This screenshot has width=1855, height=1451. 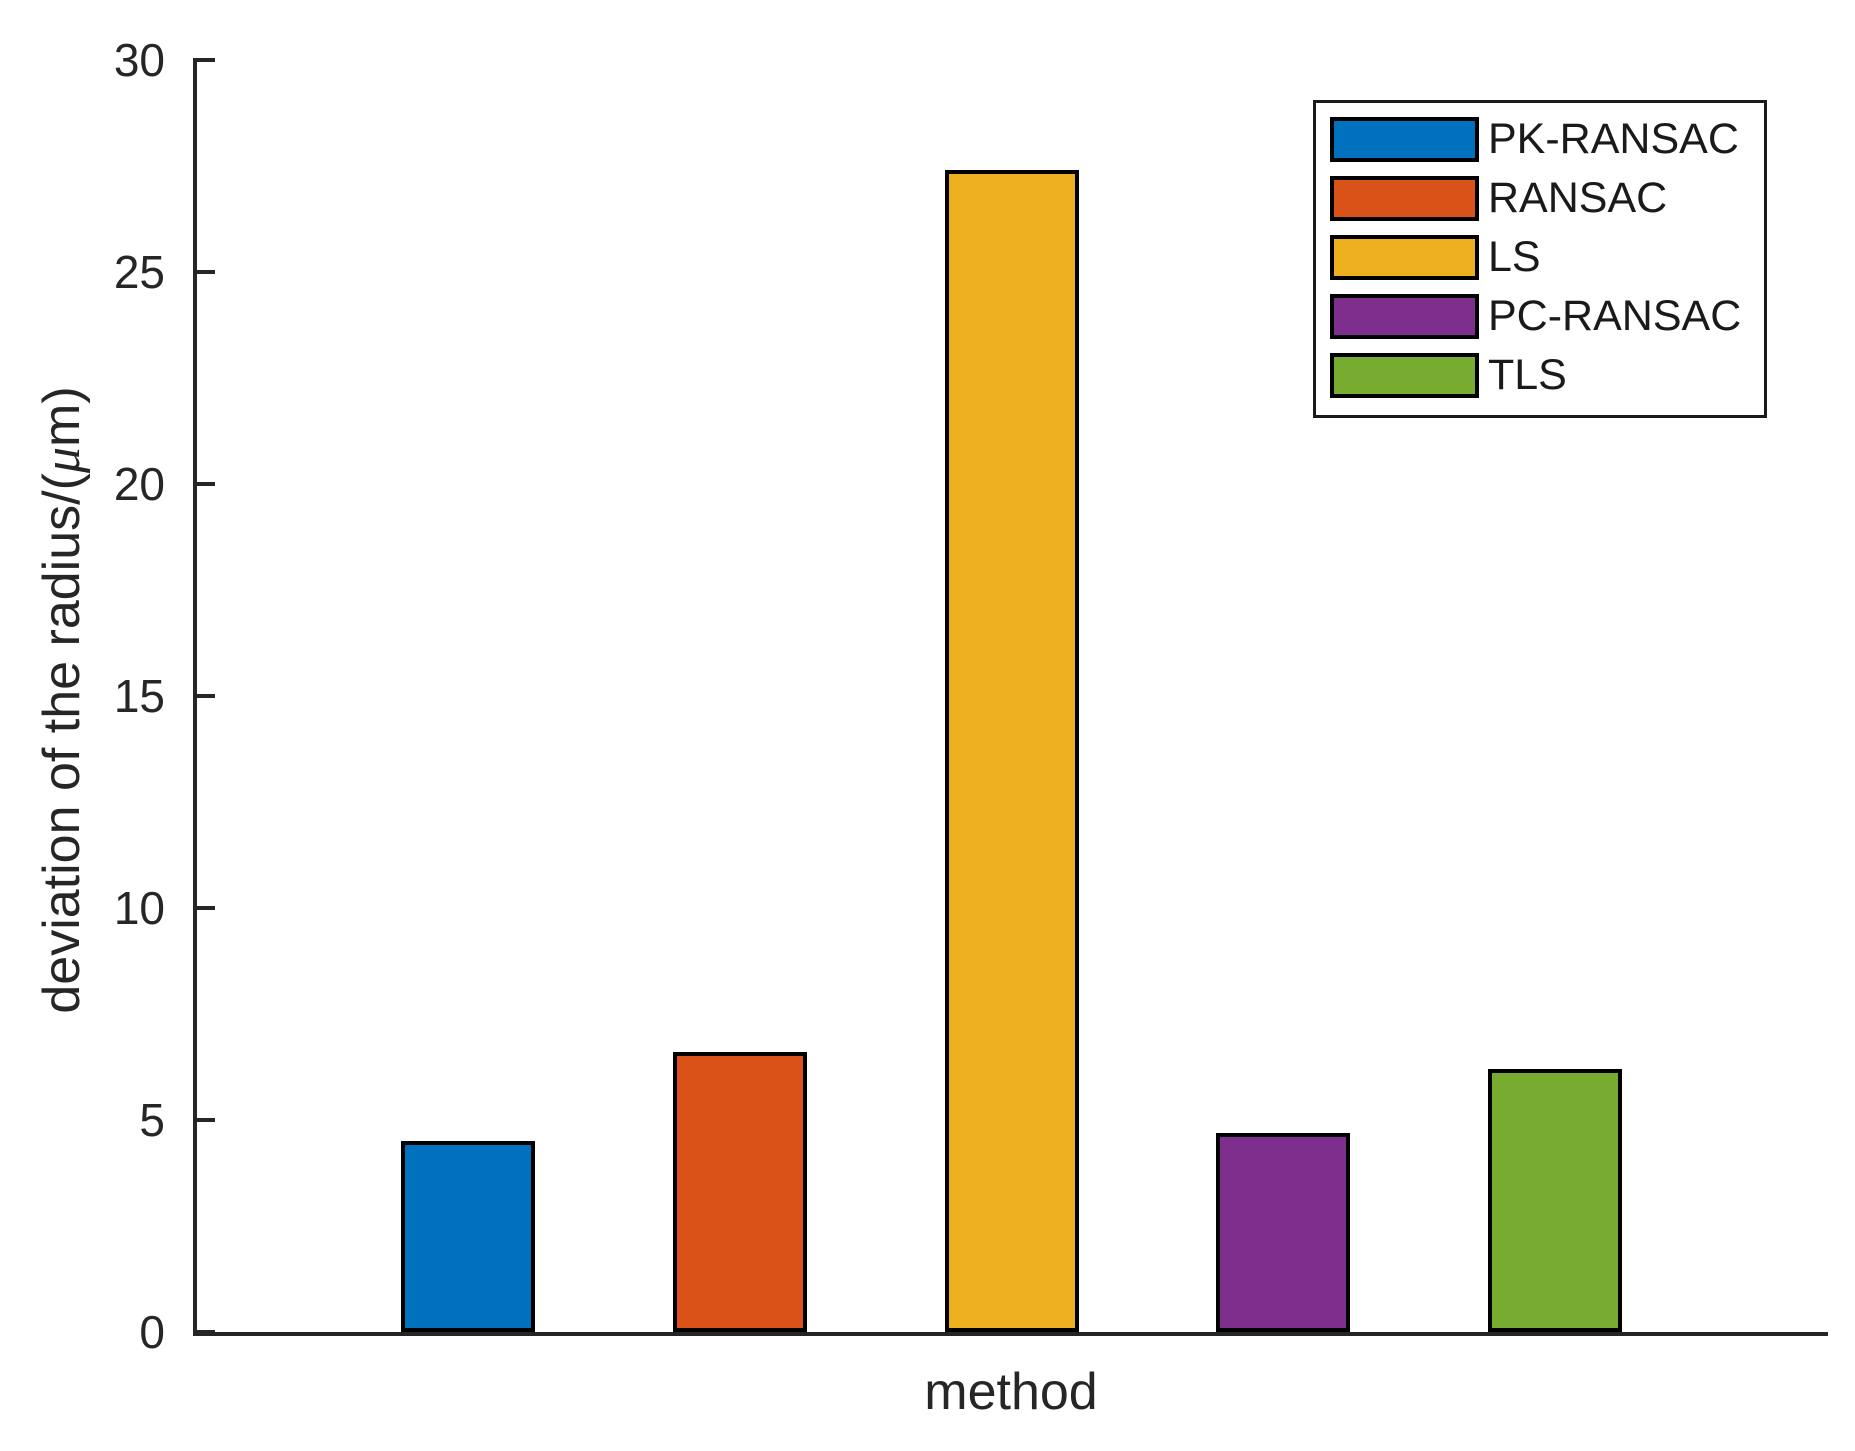 What do you see at coordinates (152, 1332) in the screenshot?
I see `y-tick-label: 0` at bounding box center [152, 1332].